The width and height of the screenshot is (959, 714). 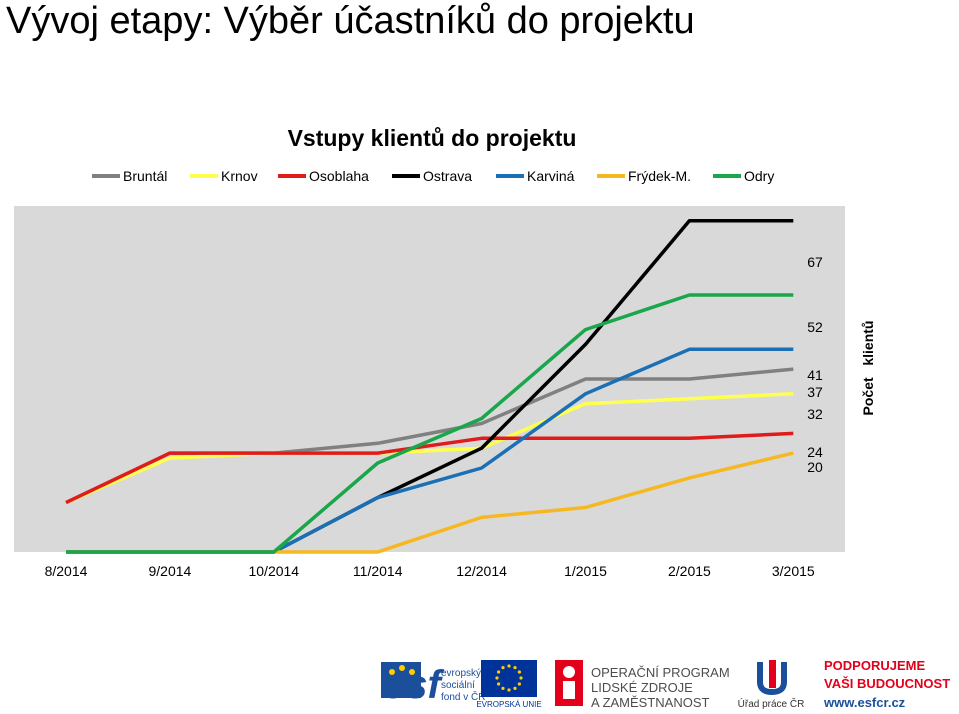 I want to click on slogan: PODPORUJEME VAŠI BUDOUCNOST www.esfcr.cz, so click(x=886, y=684).